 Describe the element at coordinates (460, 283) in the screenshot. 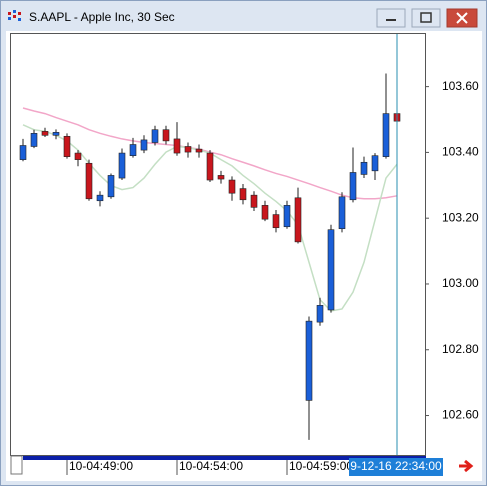

I see `y-tick-label: 103.00` at that location.